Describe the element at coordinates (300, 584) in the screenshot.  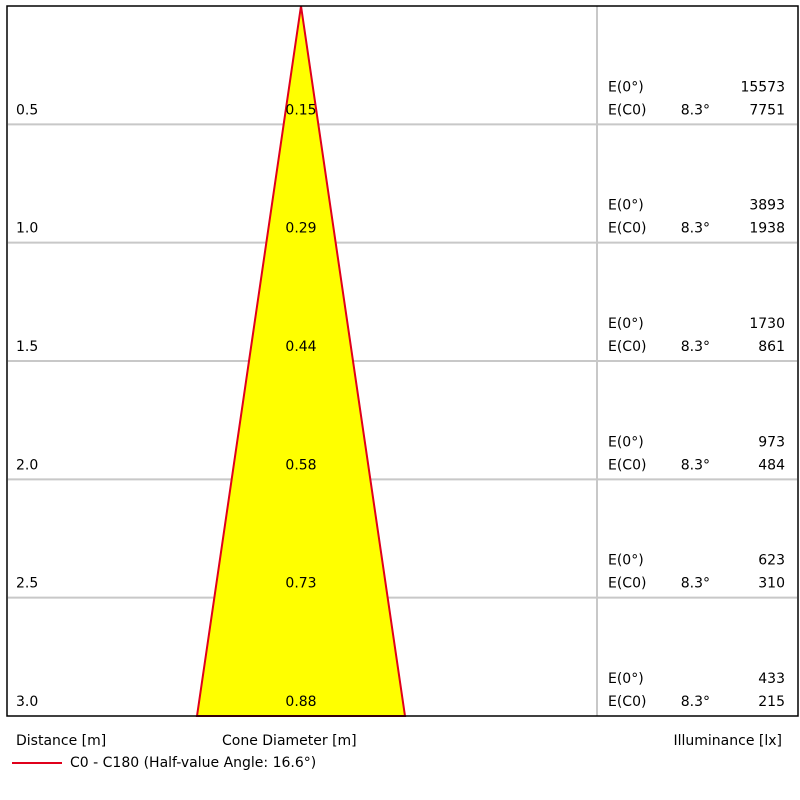
I see `diameter-label: 0.73` at that location.